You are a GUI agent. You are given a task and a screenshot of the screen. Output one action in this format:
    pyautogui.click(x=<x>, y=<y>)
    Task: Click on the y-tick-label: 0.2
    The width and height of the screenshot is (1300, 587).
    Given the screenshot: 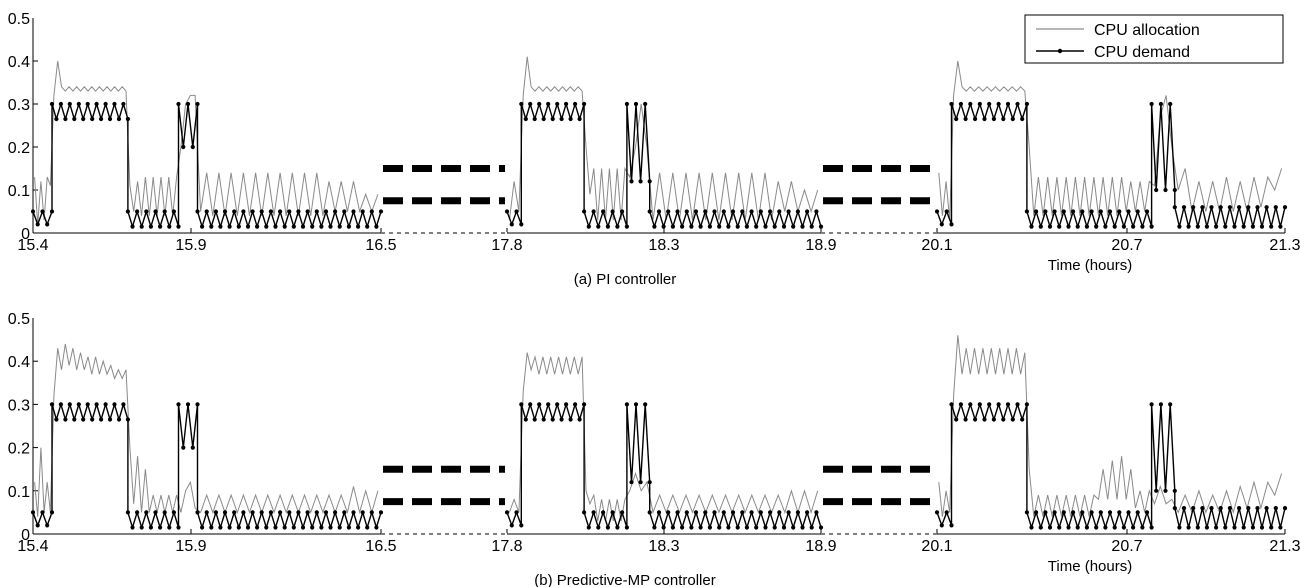 What is the action you would take?
    pyautogui.click(x=19, y=148)
    